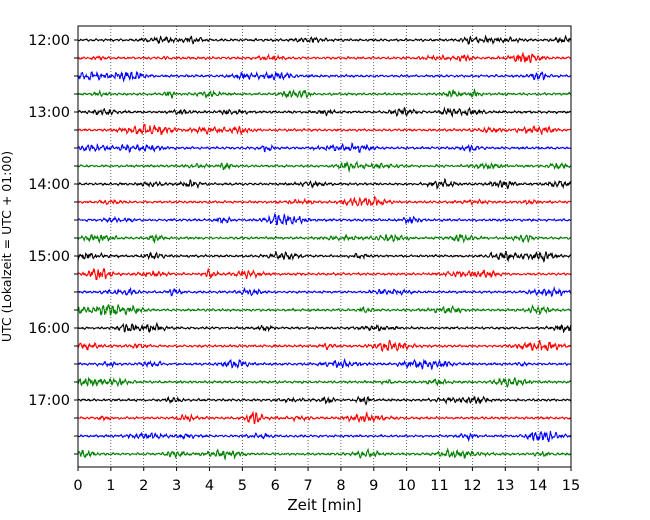 The image size is (650, 520). I want to click on x-tick-label-5: 5, so click(242, 486).